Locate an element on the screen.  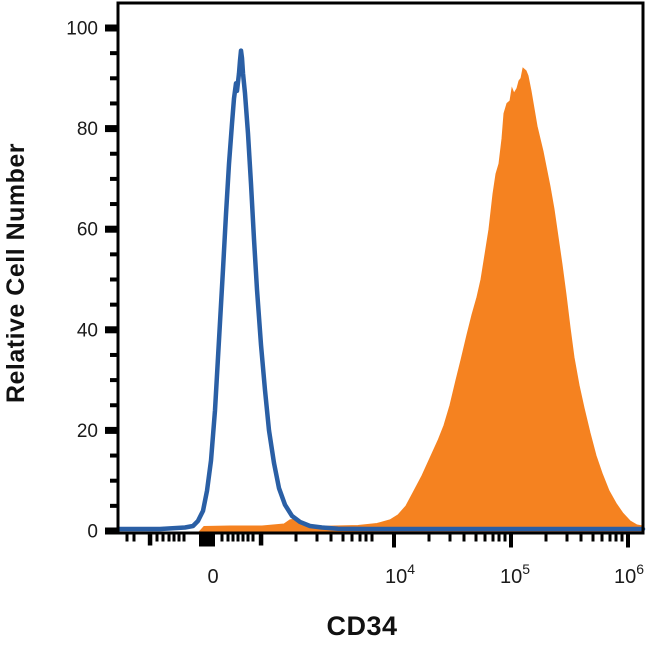
y-tick-label: 100 is located at coordinates (82, 29).